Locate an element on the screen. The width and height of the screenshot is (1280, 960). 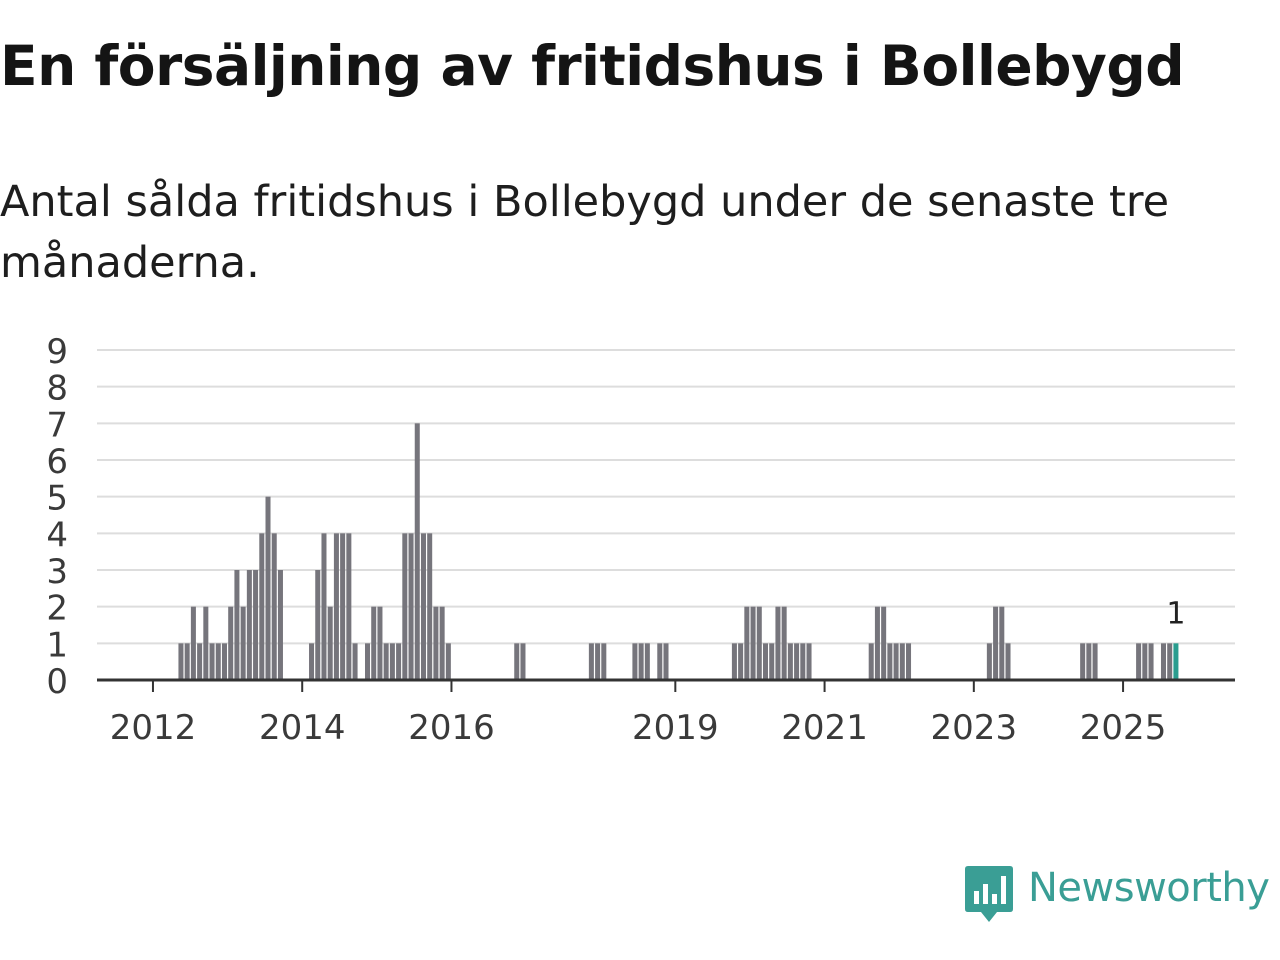
x-tick-label: 2012 is located at coordinates (153, 728).